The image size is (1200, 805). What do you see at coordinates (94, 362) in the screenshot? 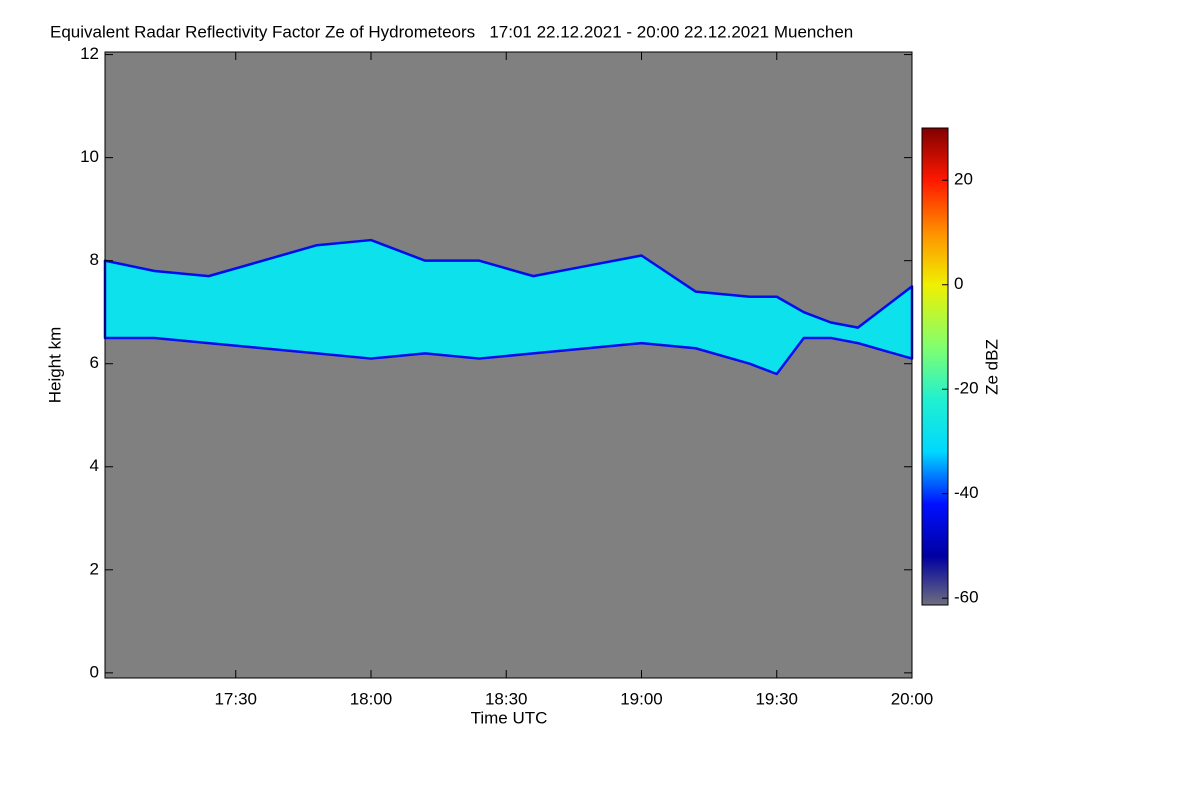
I see `y-tick-label: 6` at bounding box center [94, 362].